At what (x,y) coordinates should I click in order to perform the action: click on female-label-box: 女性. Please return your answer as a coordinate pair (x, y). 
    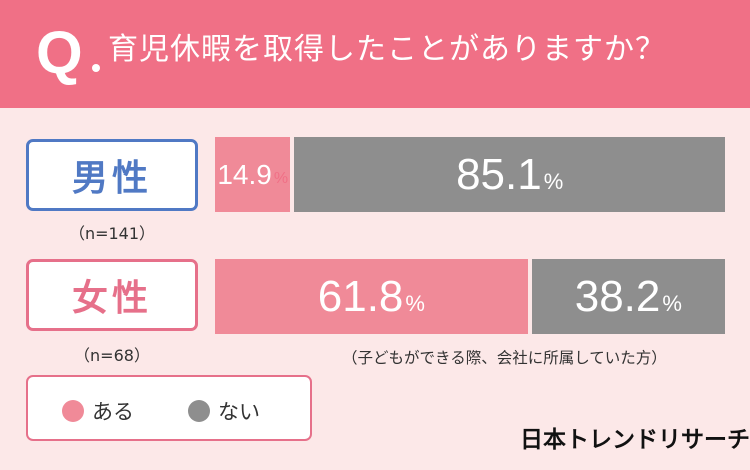
    Looking at the image, I should click on (112, 295).